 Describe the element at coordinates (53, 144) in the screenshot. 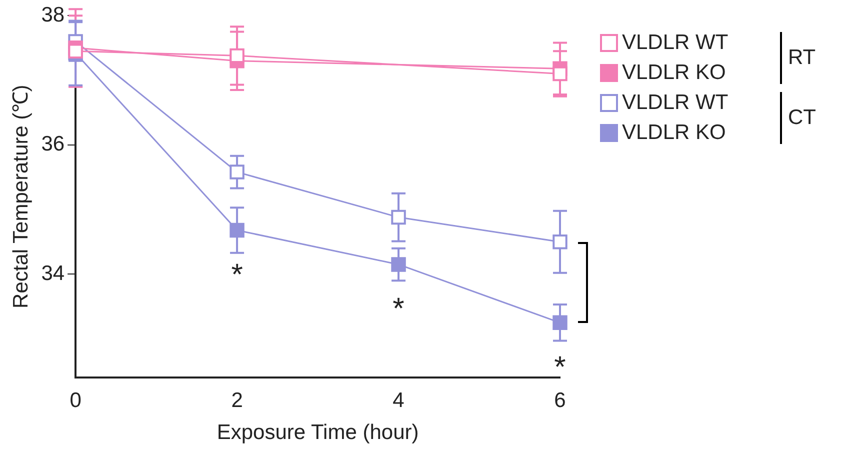

I see `y-tick-label: 36` at that location.